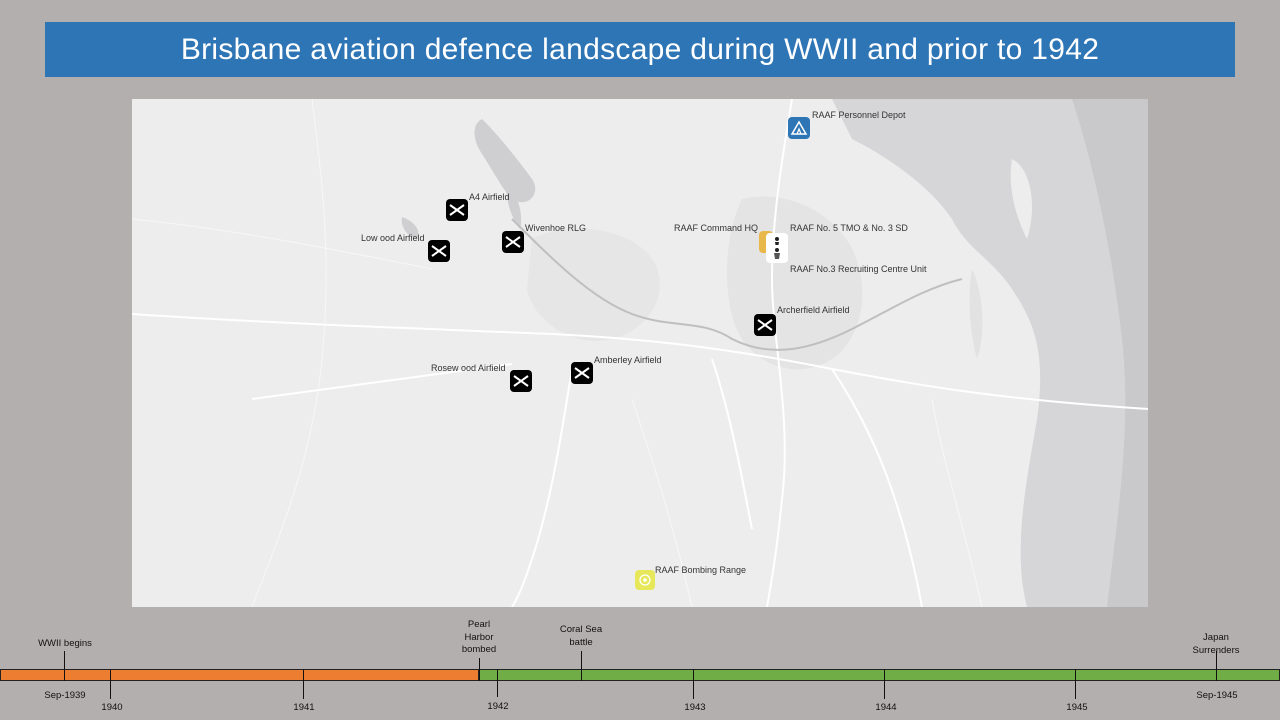 The image size is (1280, 720). Describe the element at coordinates (64, 666) in the screenshot. I see `tick-sep-1939` at that location.